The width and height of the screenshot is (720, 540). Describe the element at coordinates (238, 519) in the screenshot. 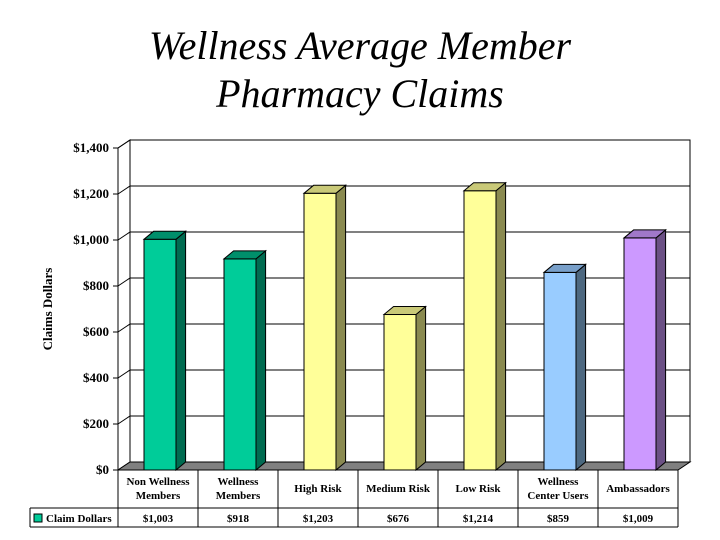

I see `data-value-label: $918` at that location.